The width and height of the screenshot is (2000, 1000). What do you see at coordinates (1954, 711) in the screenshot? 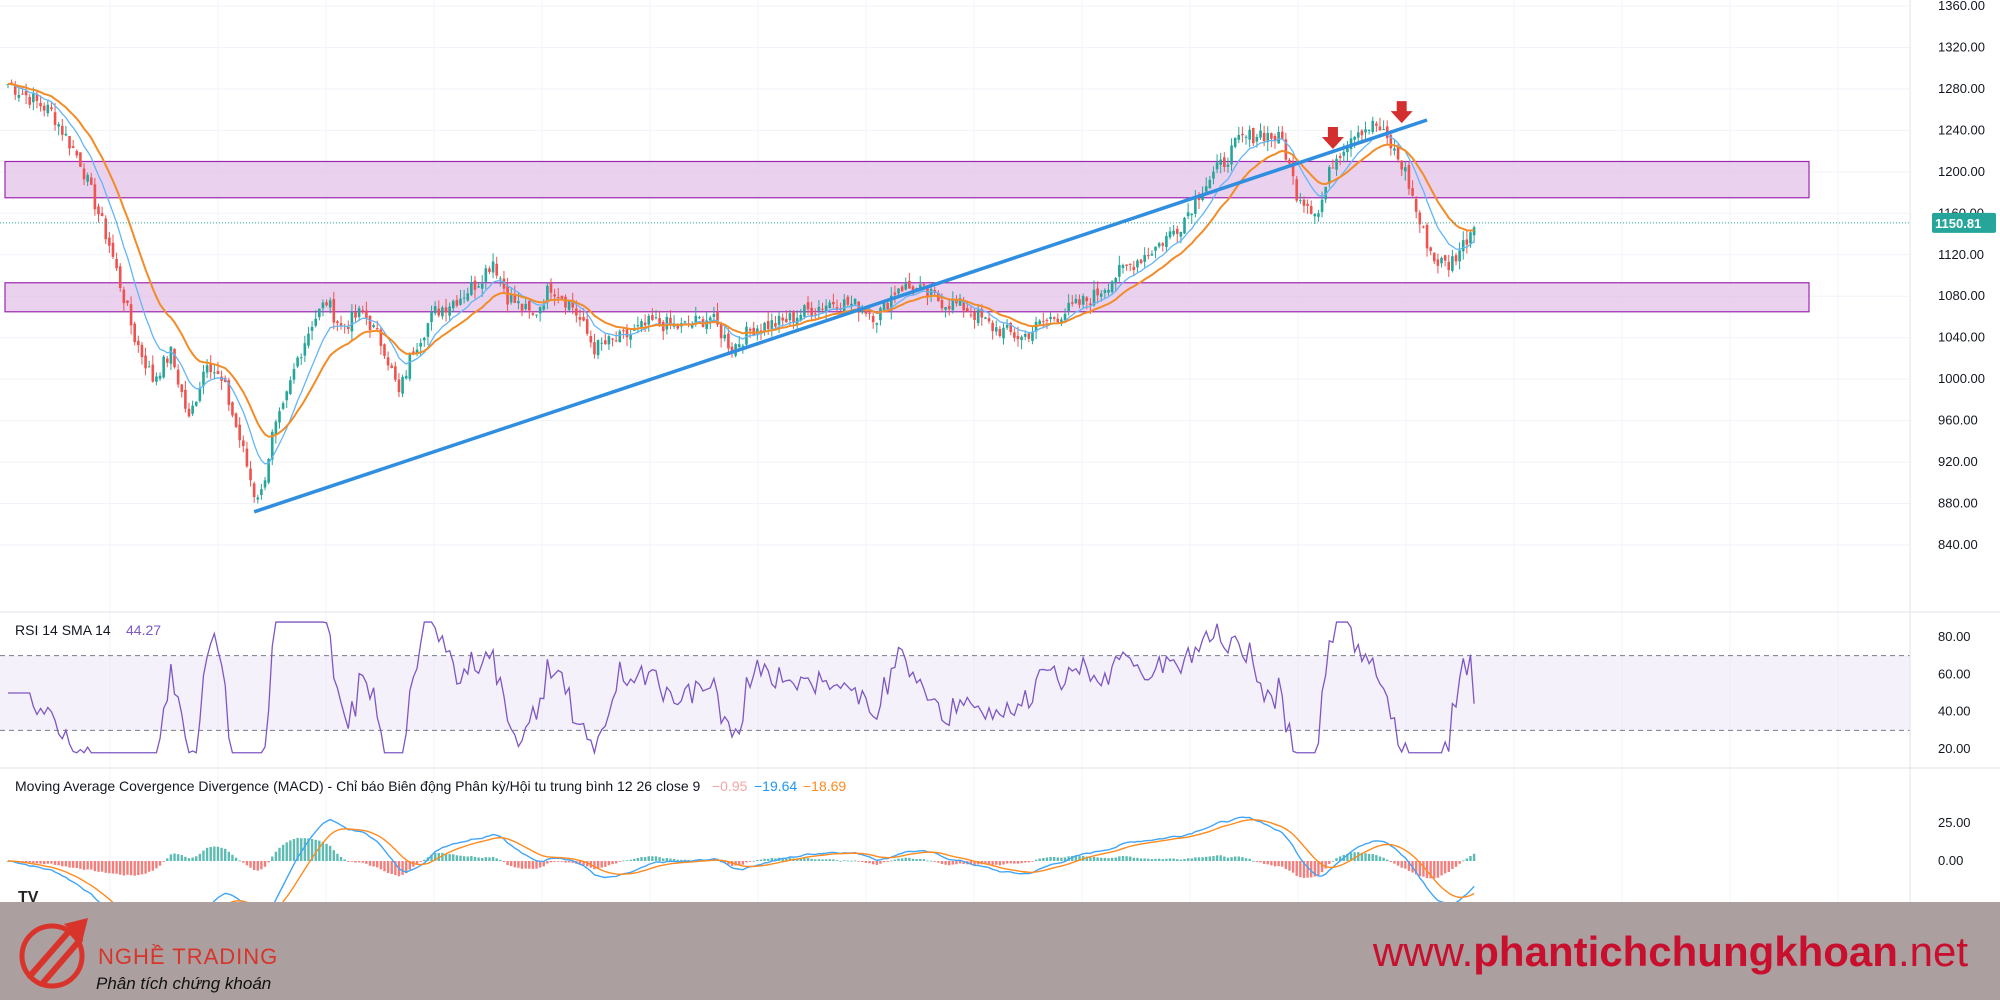
I see `rsi-tick-label: 40.00` at bounding box center [1954, 711].